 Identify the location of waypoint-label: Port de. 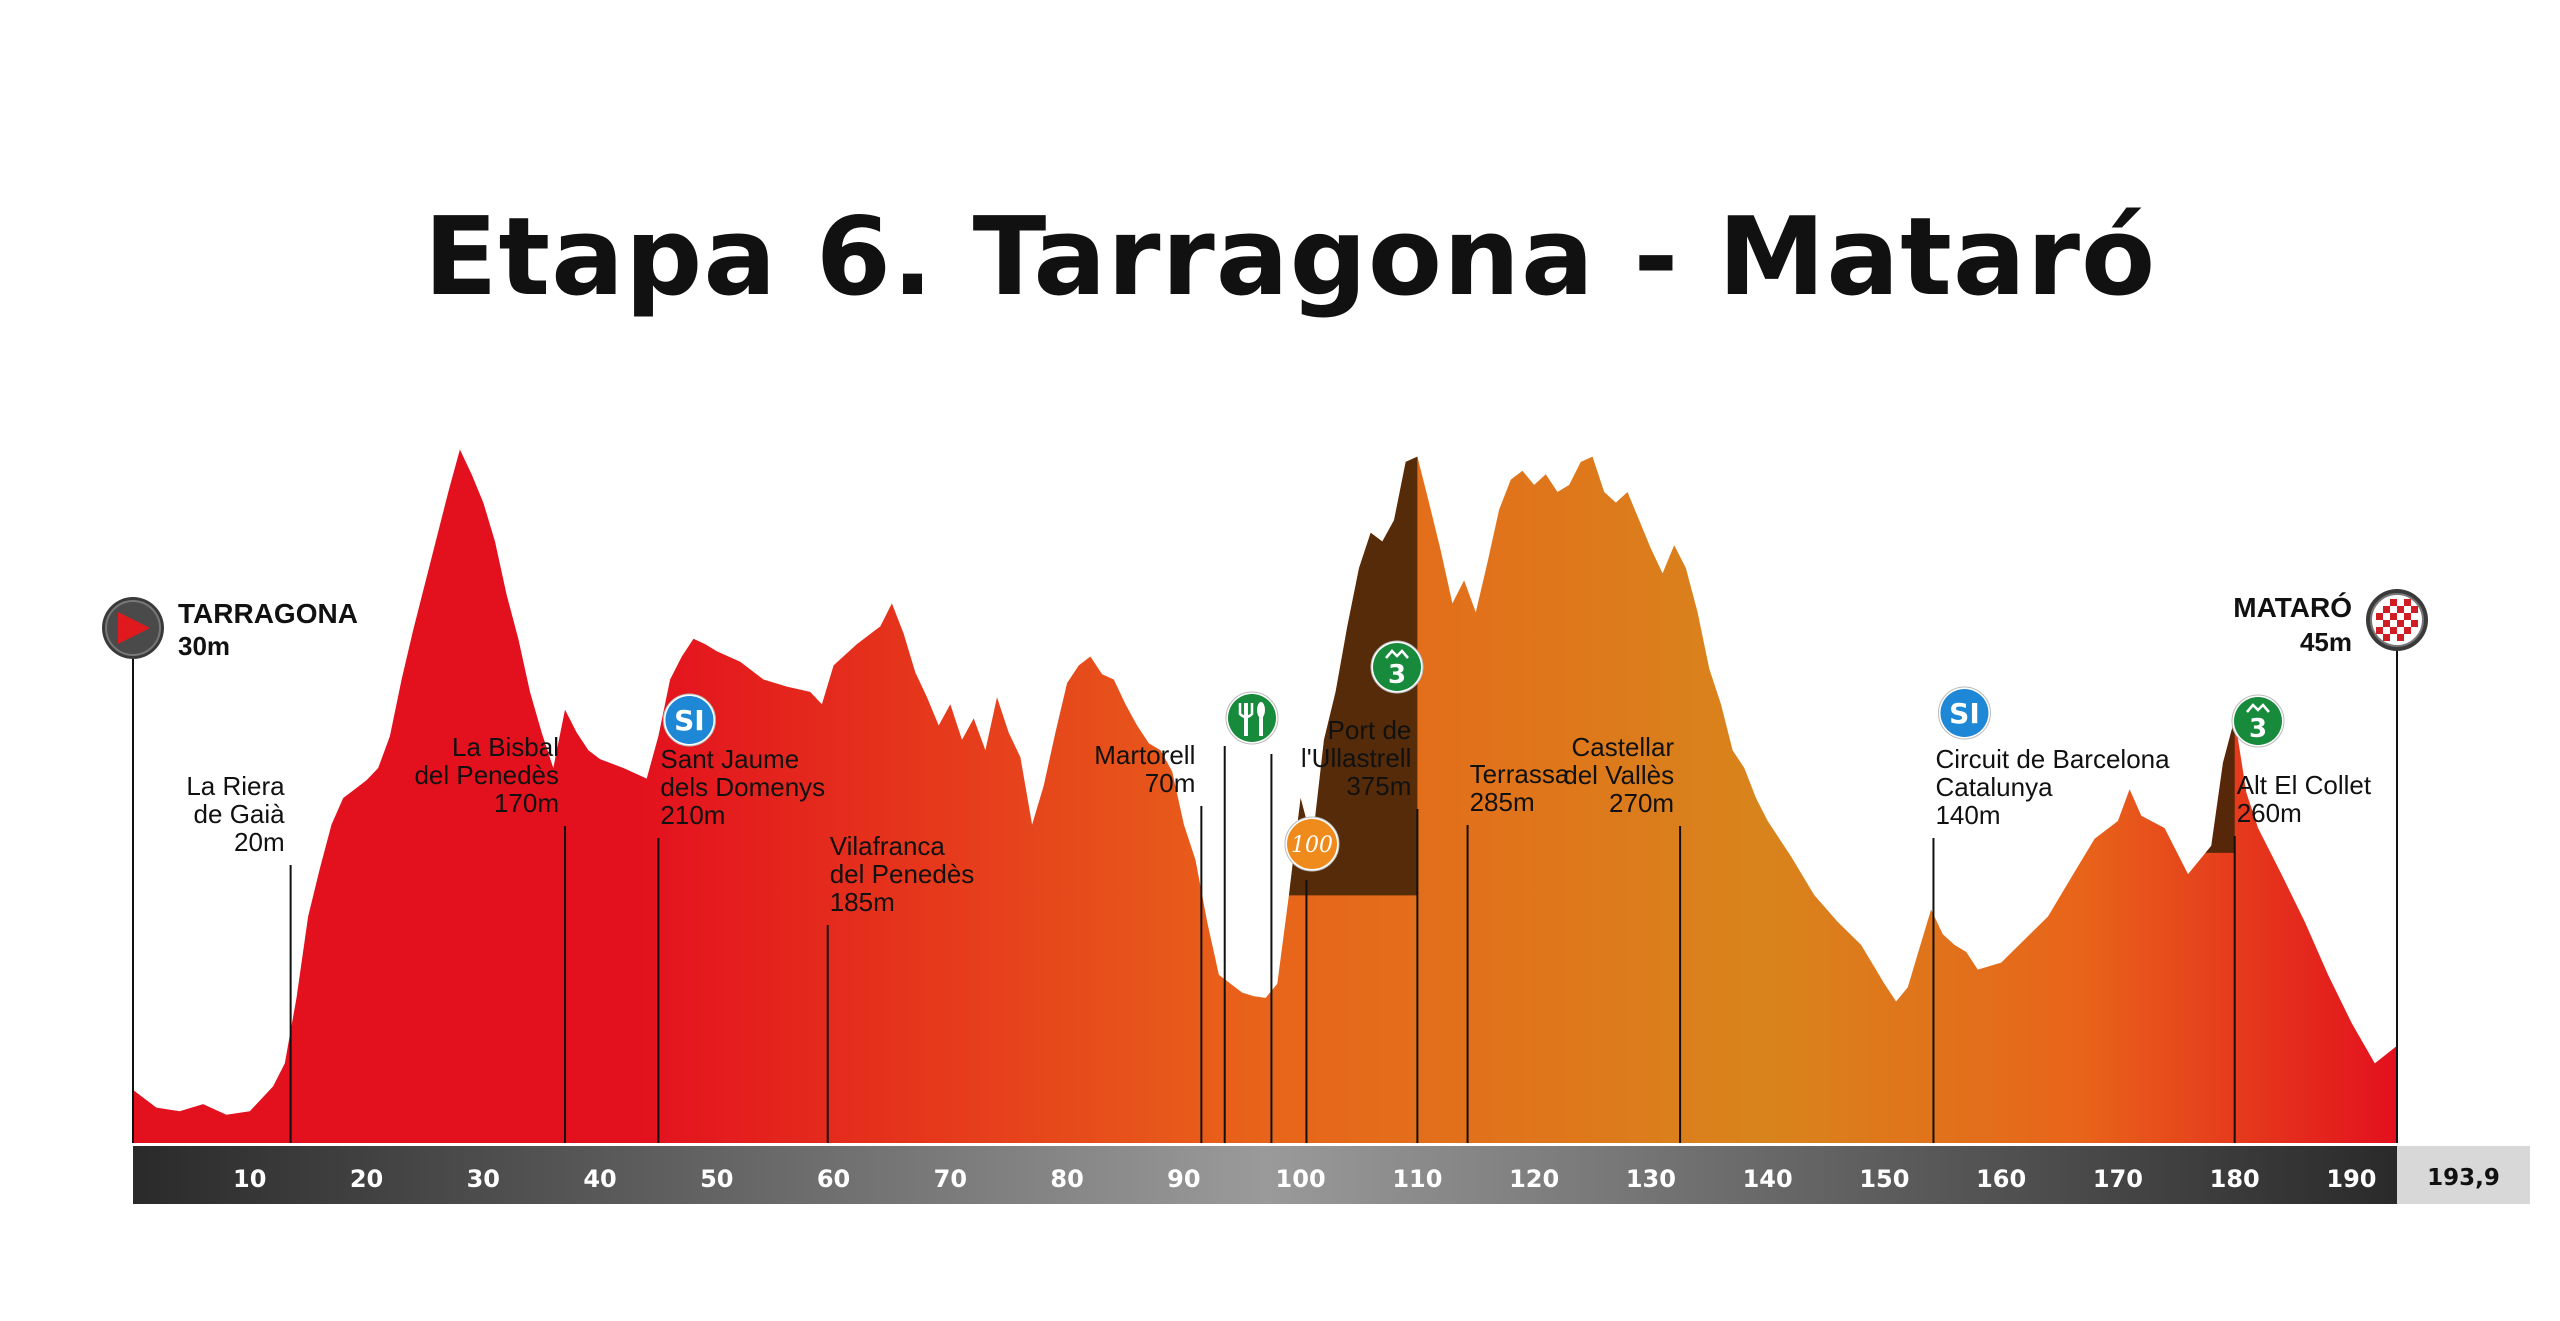
(1370, 730).